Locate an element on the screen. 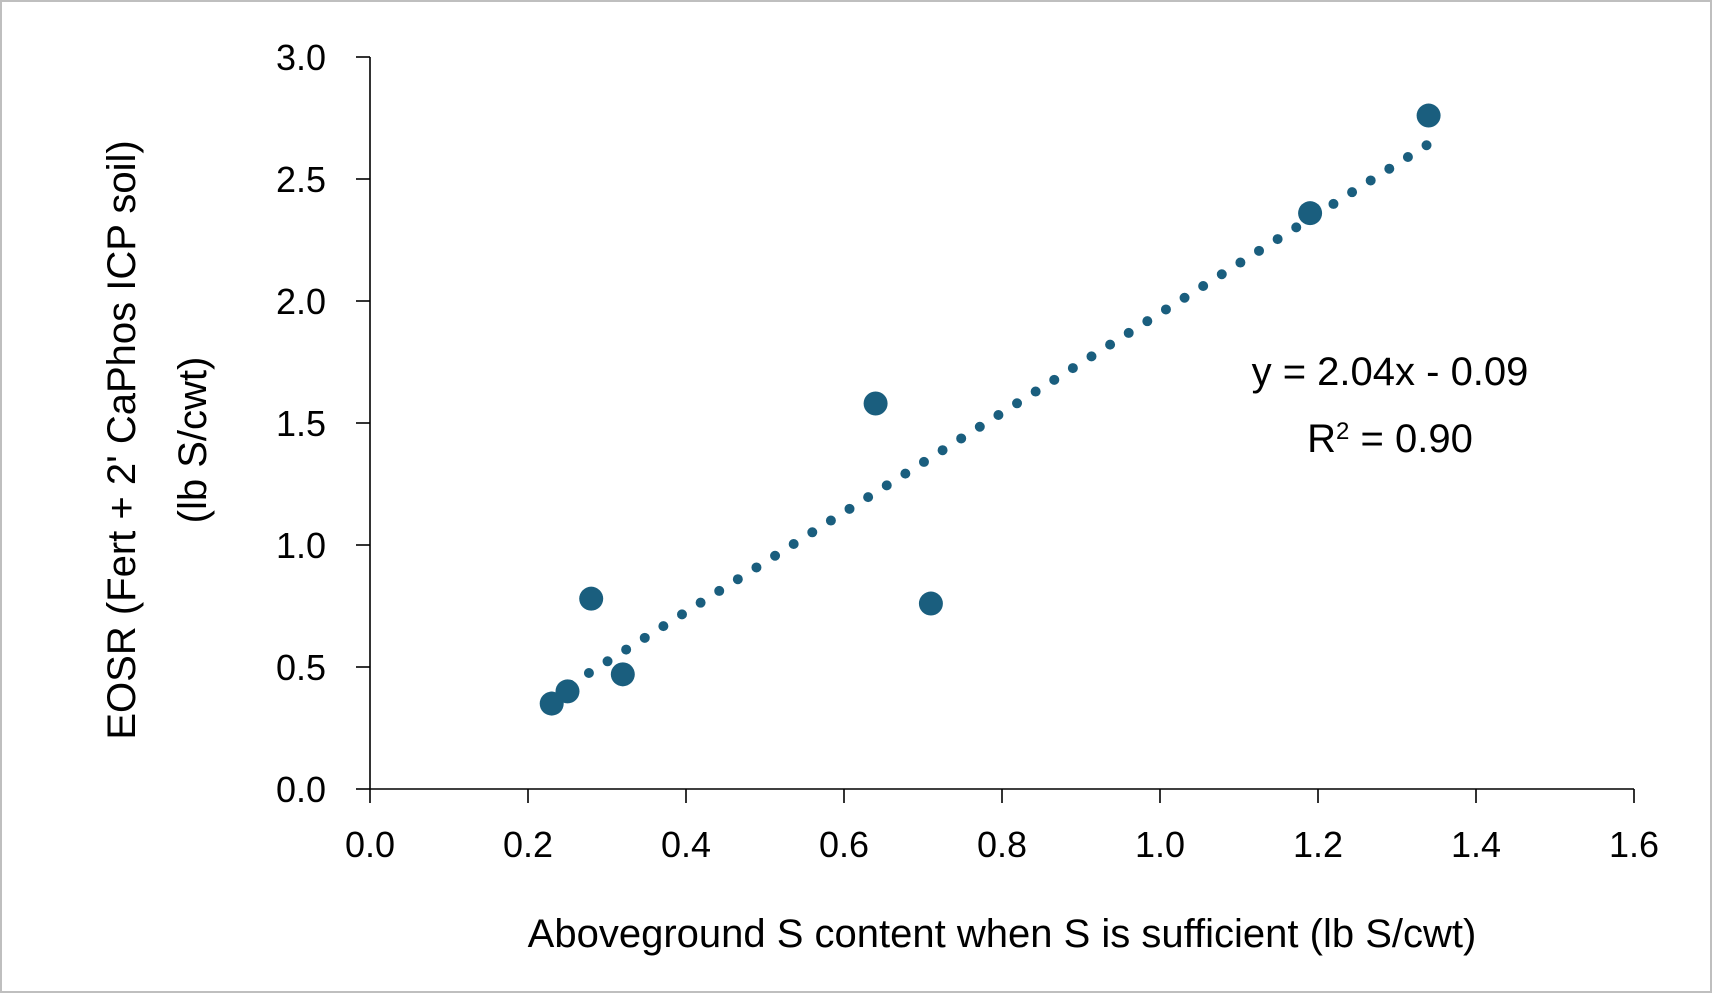 This screenshot has height=995, width=1712. x-tick-label: 1.0 is located at coordinates (1160, 844).